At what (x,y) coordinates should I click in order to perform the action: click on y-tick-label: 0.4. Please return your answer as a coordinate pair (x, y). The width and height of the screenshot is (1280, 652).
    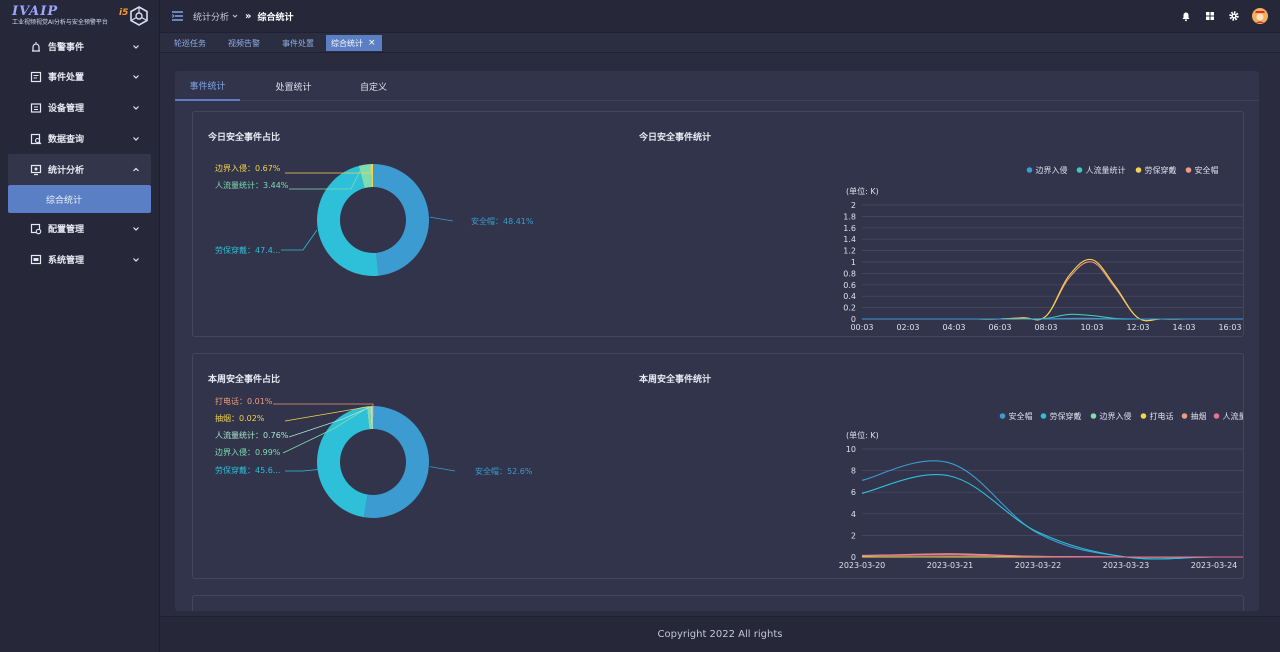
    Looking at the image, I should click on (849, 296).